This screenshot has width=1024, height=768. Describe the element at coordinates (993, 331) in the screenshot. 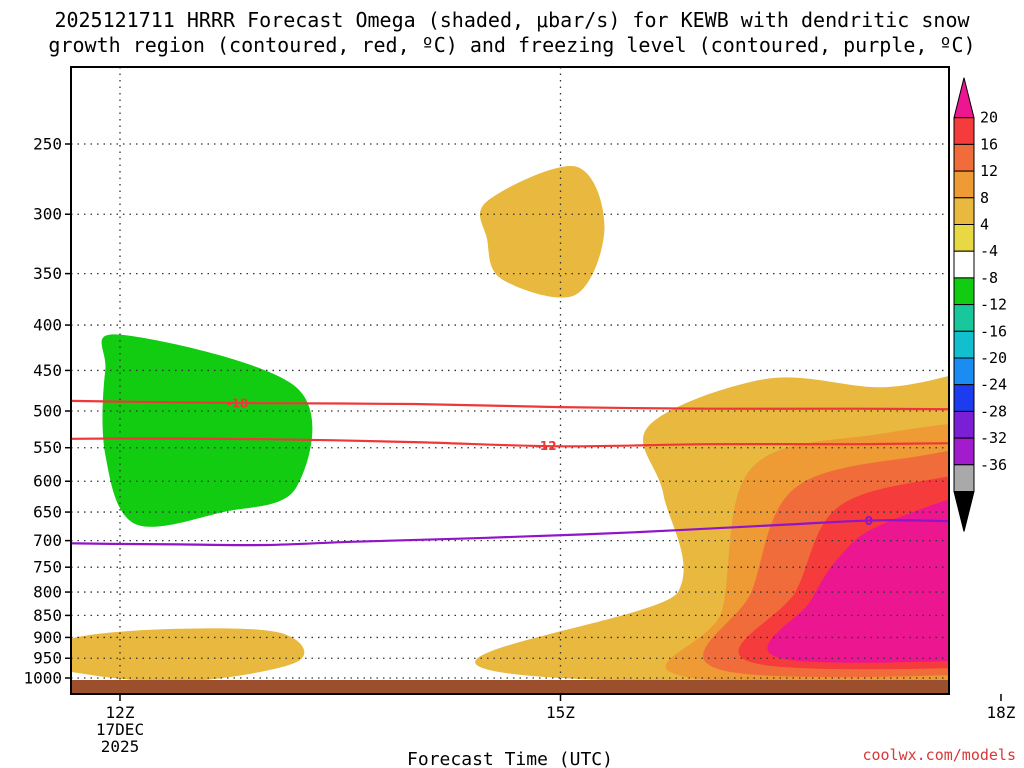

I see `colorbar-label: -16` at that location.